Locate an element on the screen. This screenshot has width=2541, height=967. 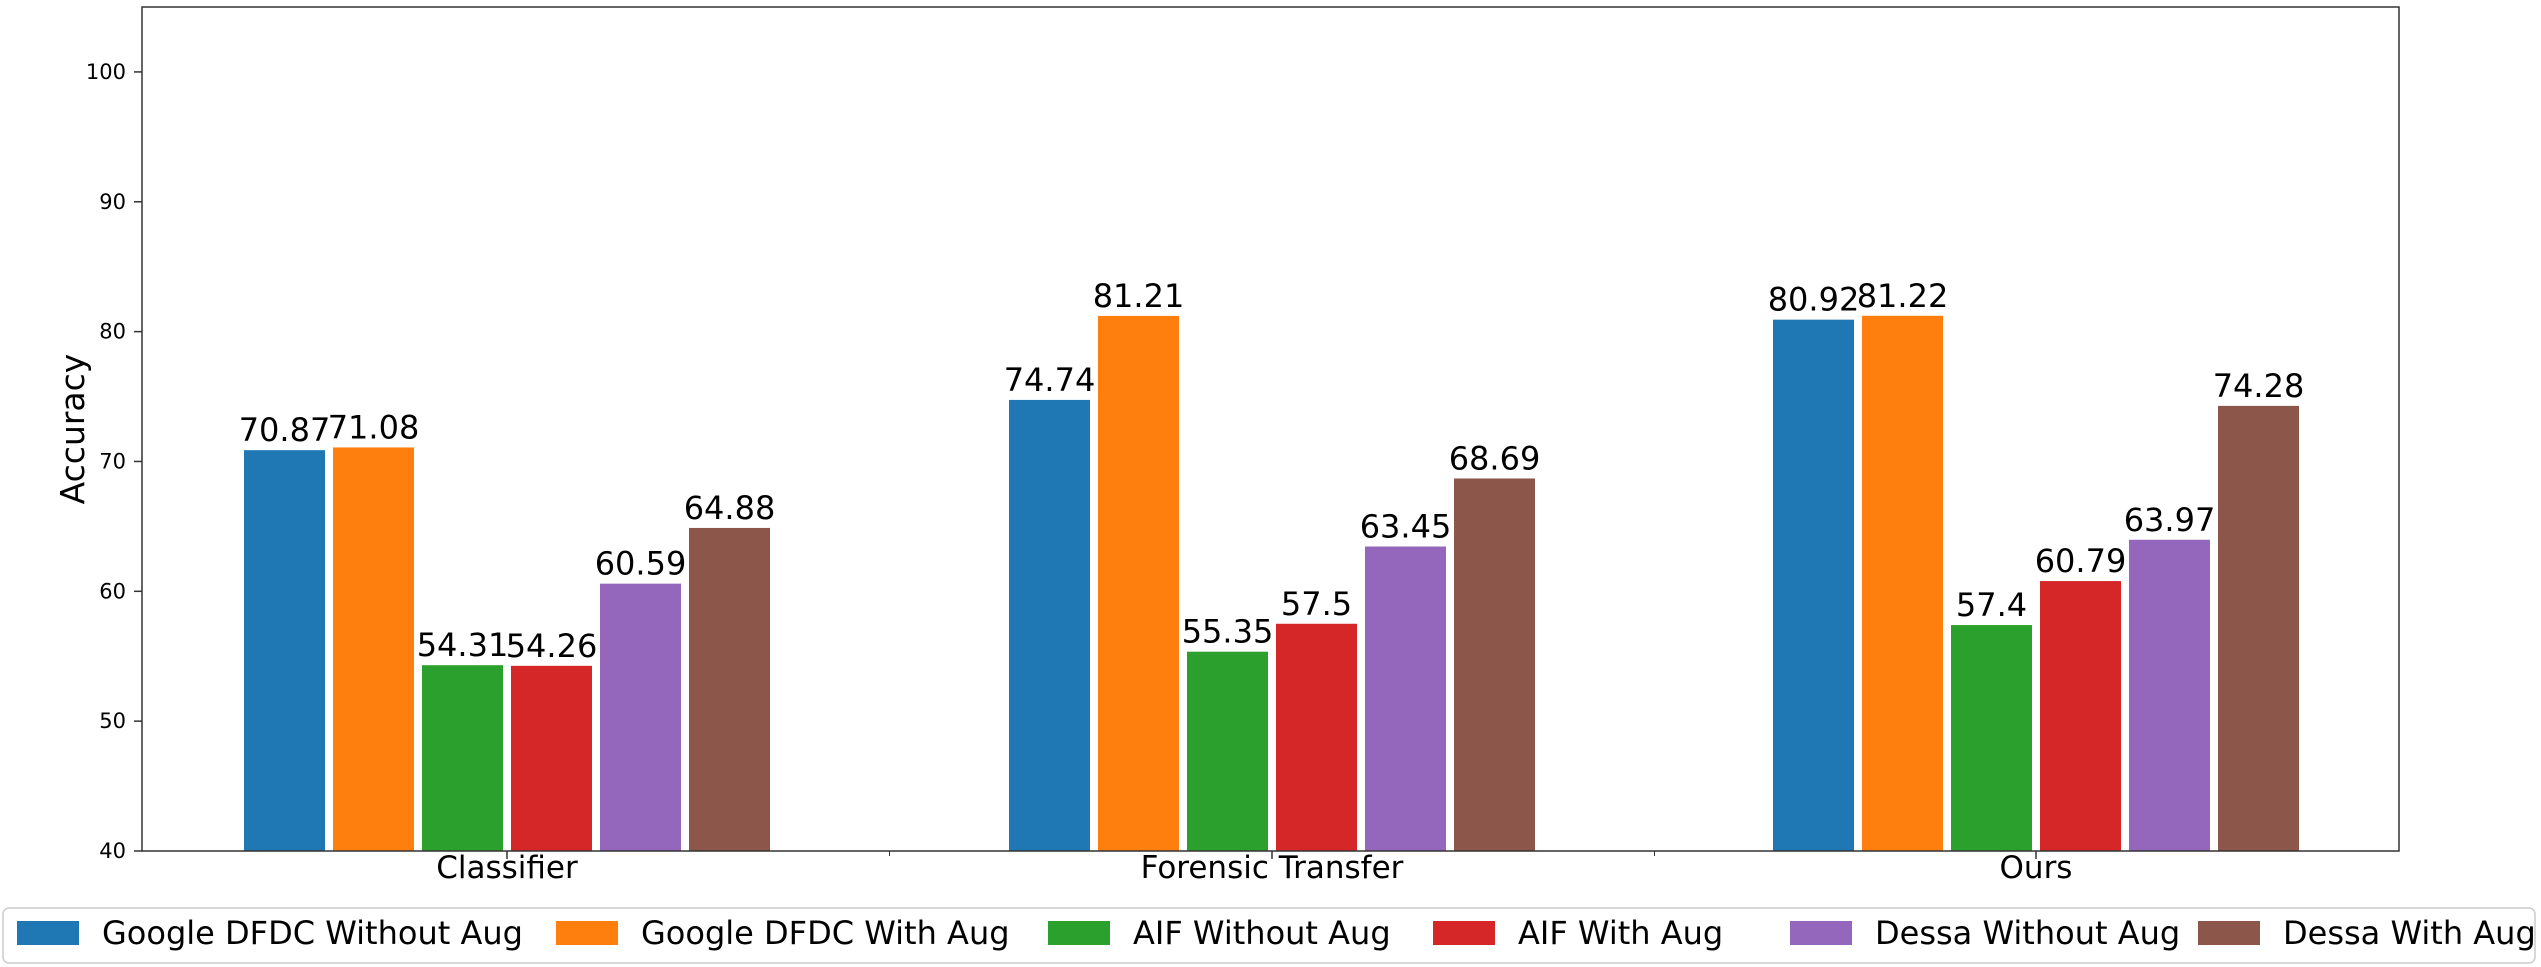
x-tick-label-1: Forensic Transfer is located at coordinates (1272, 868).